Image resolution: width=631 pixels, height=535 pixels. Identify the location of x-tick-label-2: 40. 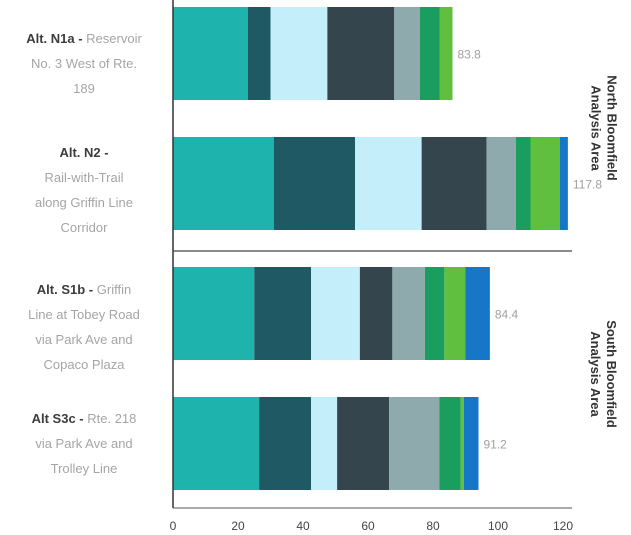
(303, 526).